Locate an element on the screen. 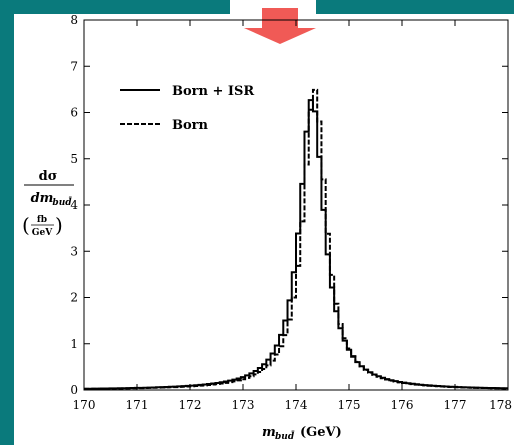 The image size is (514, 445). x-tick-label: 177 is located at coordinates (455, 405).